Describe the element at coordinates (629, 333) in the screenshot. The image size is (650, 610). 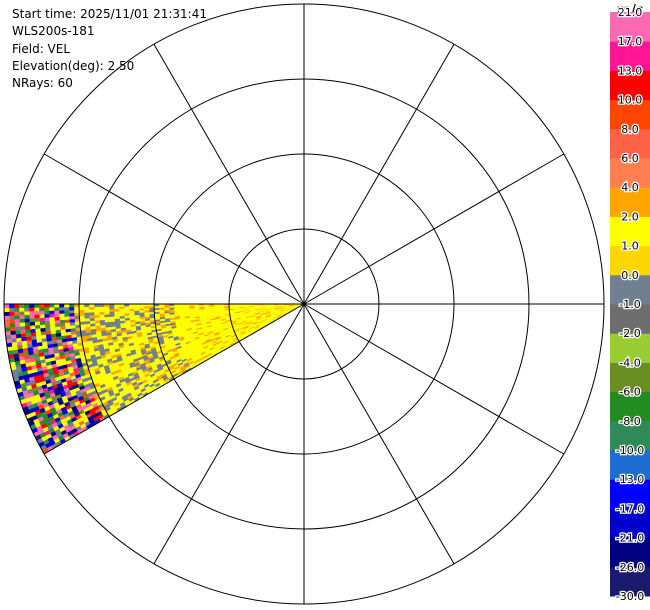
I see `colorbar-tick-label: -2.0` at that location.